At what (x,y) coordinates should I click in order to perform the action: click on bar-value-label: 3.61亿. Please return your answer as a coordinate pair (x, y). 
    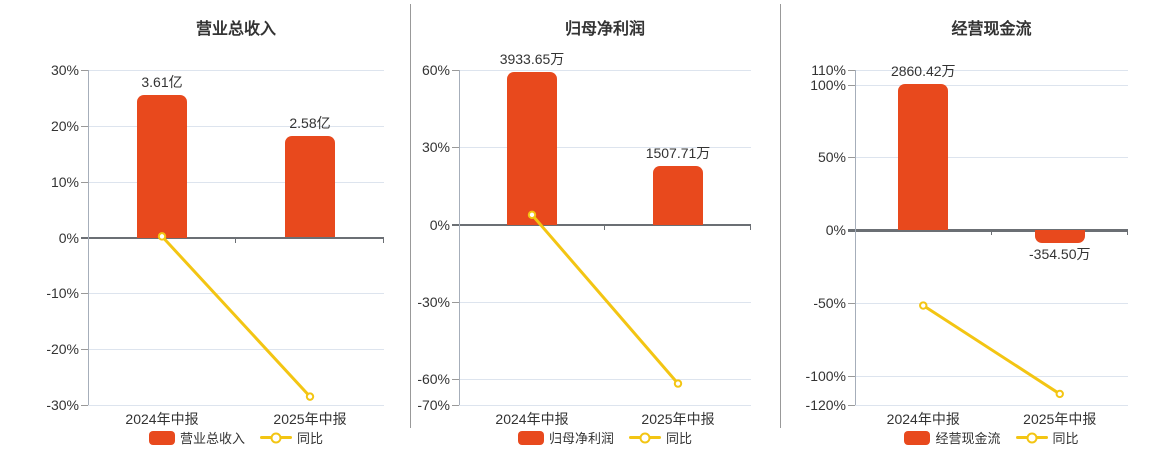
    Looking at the image, I should click on (162, 82).